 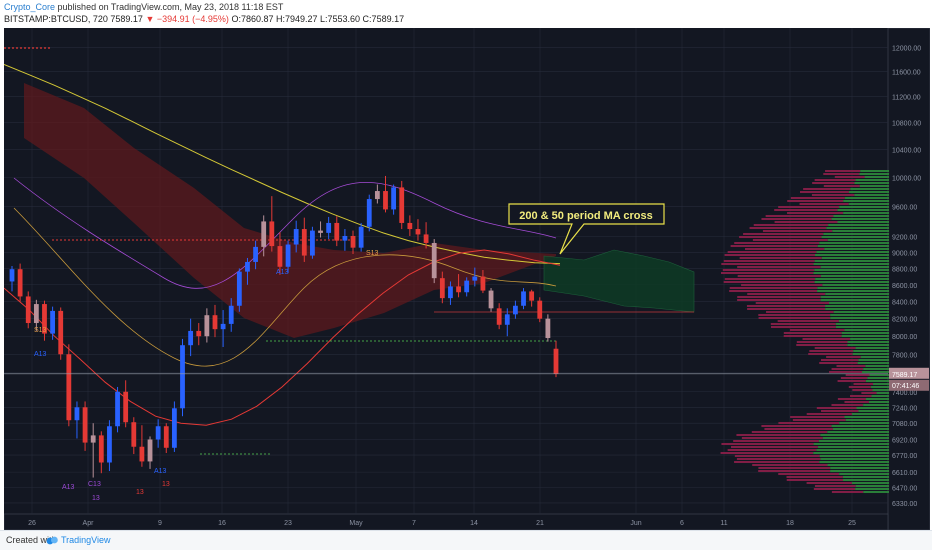 What do you see at coordinates (619, 281) in the screenshot?
I see `ichimoku-cloud-bullish` at bounding box center [619, 281].